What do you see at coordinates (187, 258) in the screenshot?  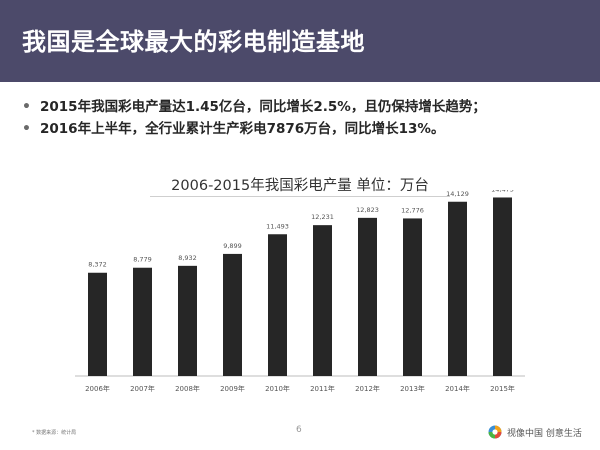 I see `data-label: 8,932` at bounding box center [187, 258].